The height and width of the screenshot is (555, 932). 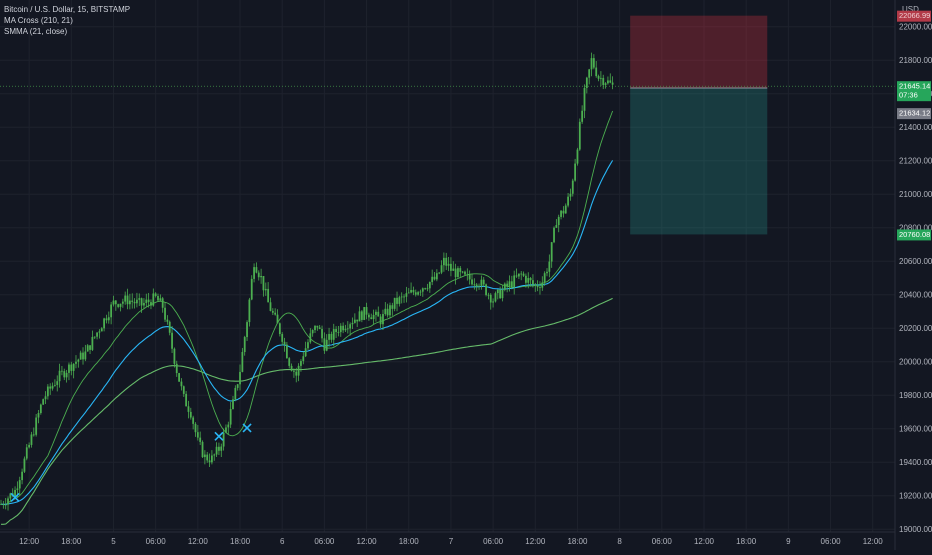 I want to click on indicator-ma-cross: MA Cross (210, 21), so click(x=38, y=20).